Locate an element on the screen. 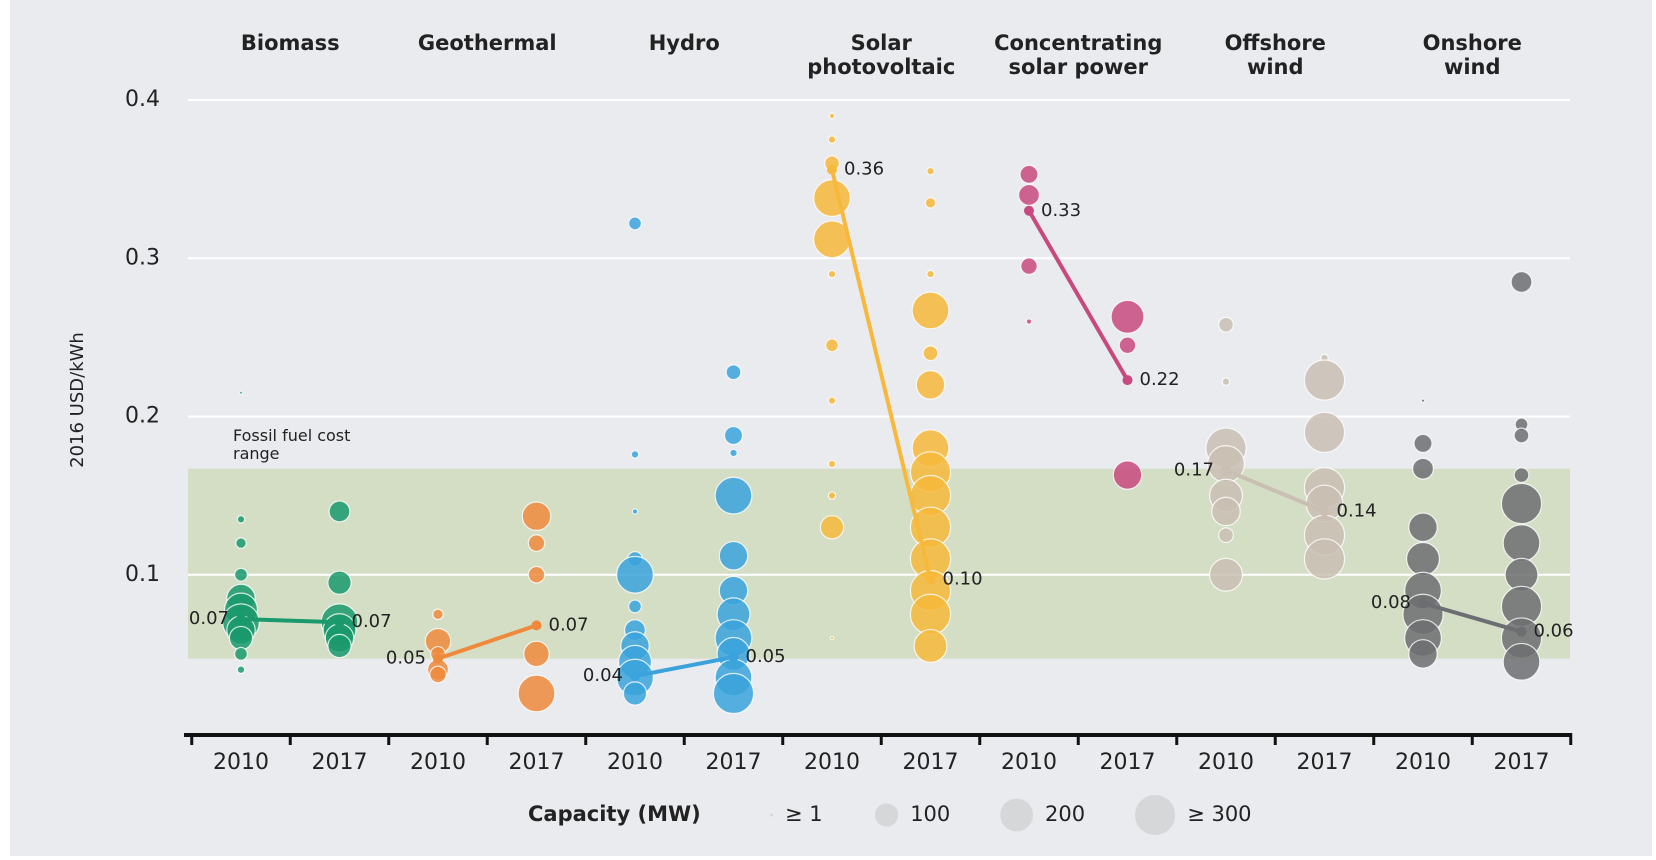 The width and height of the screenshot is (1656, 860). average-label: 0.10 is located at coordinates (963, 578).